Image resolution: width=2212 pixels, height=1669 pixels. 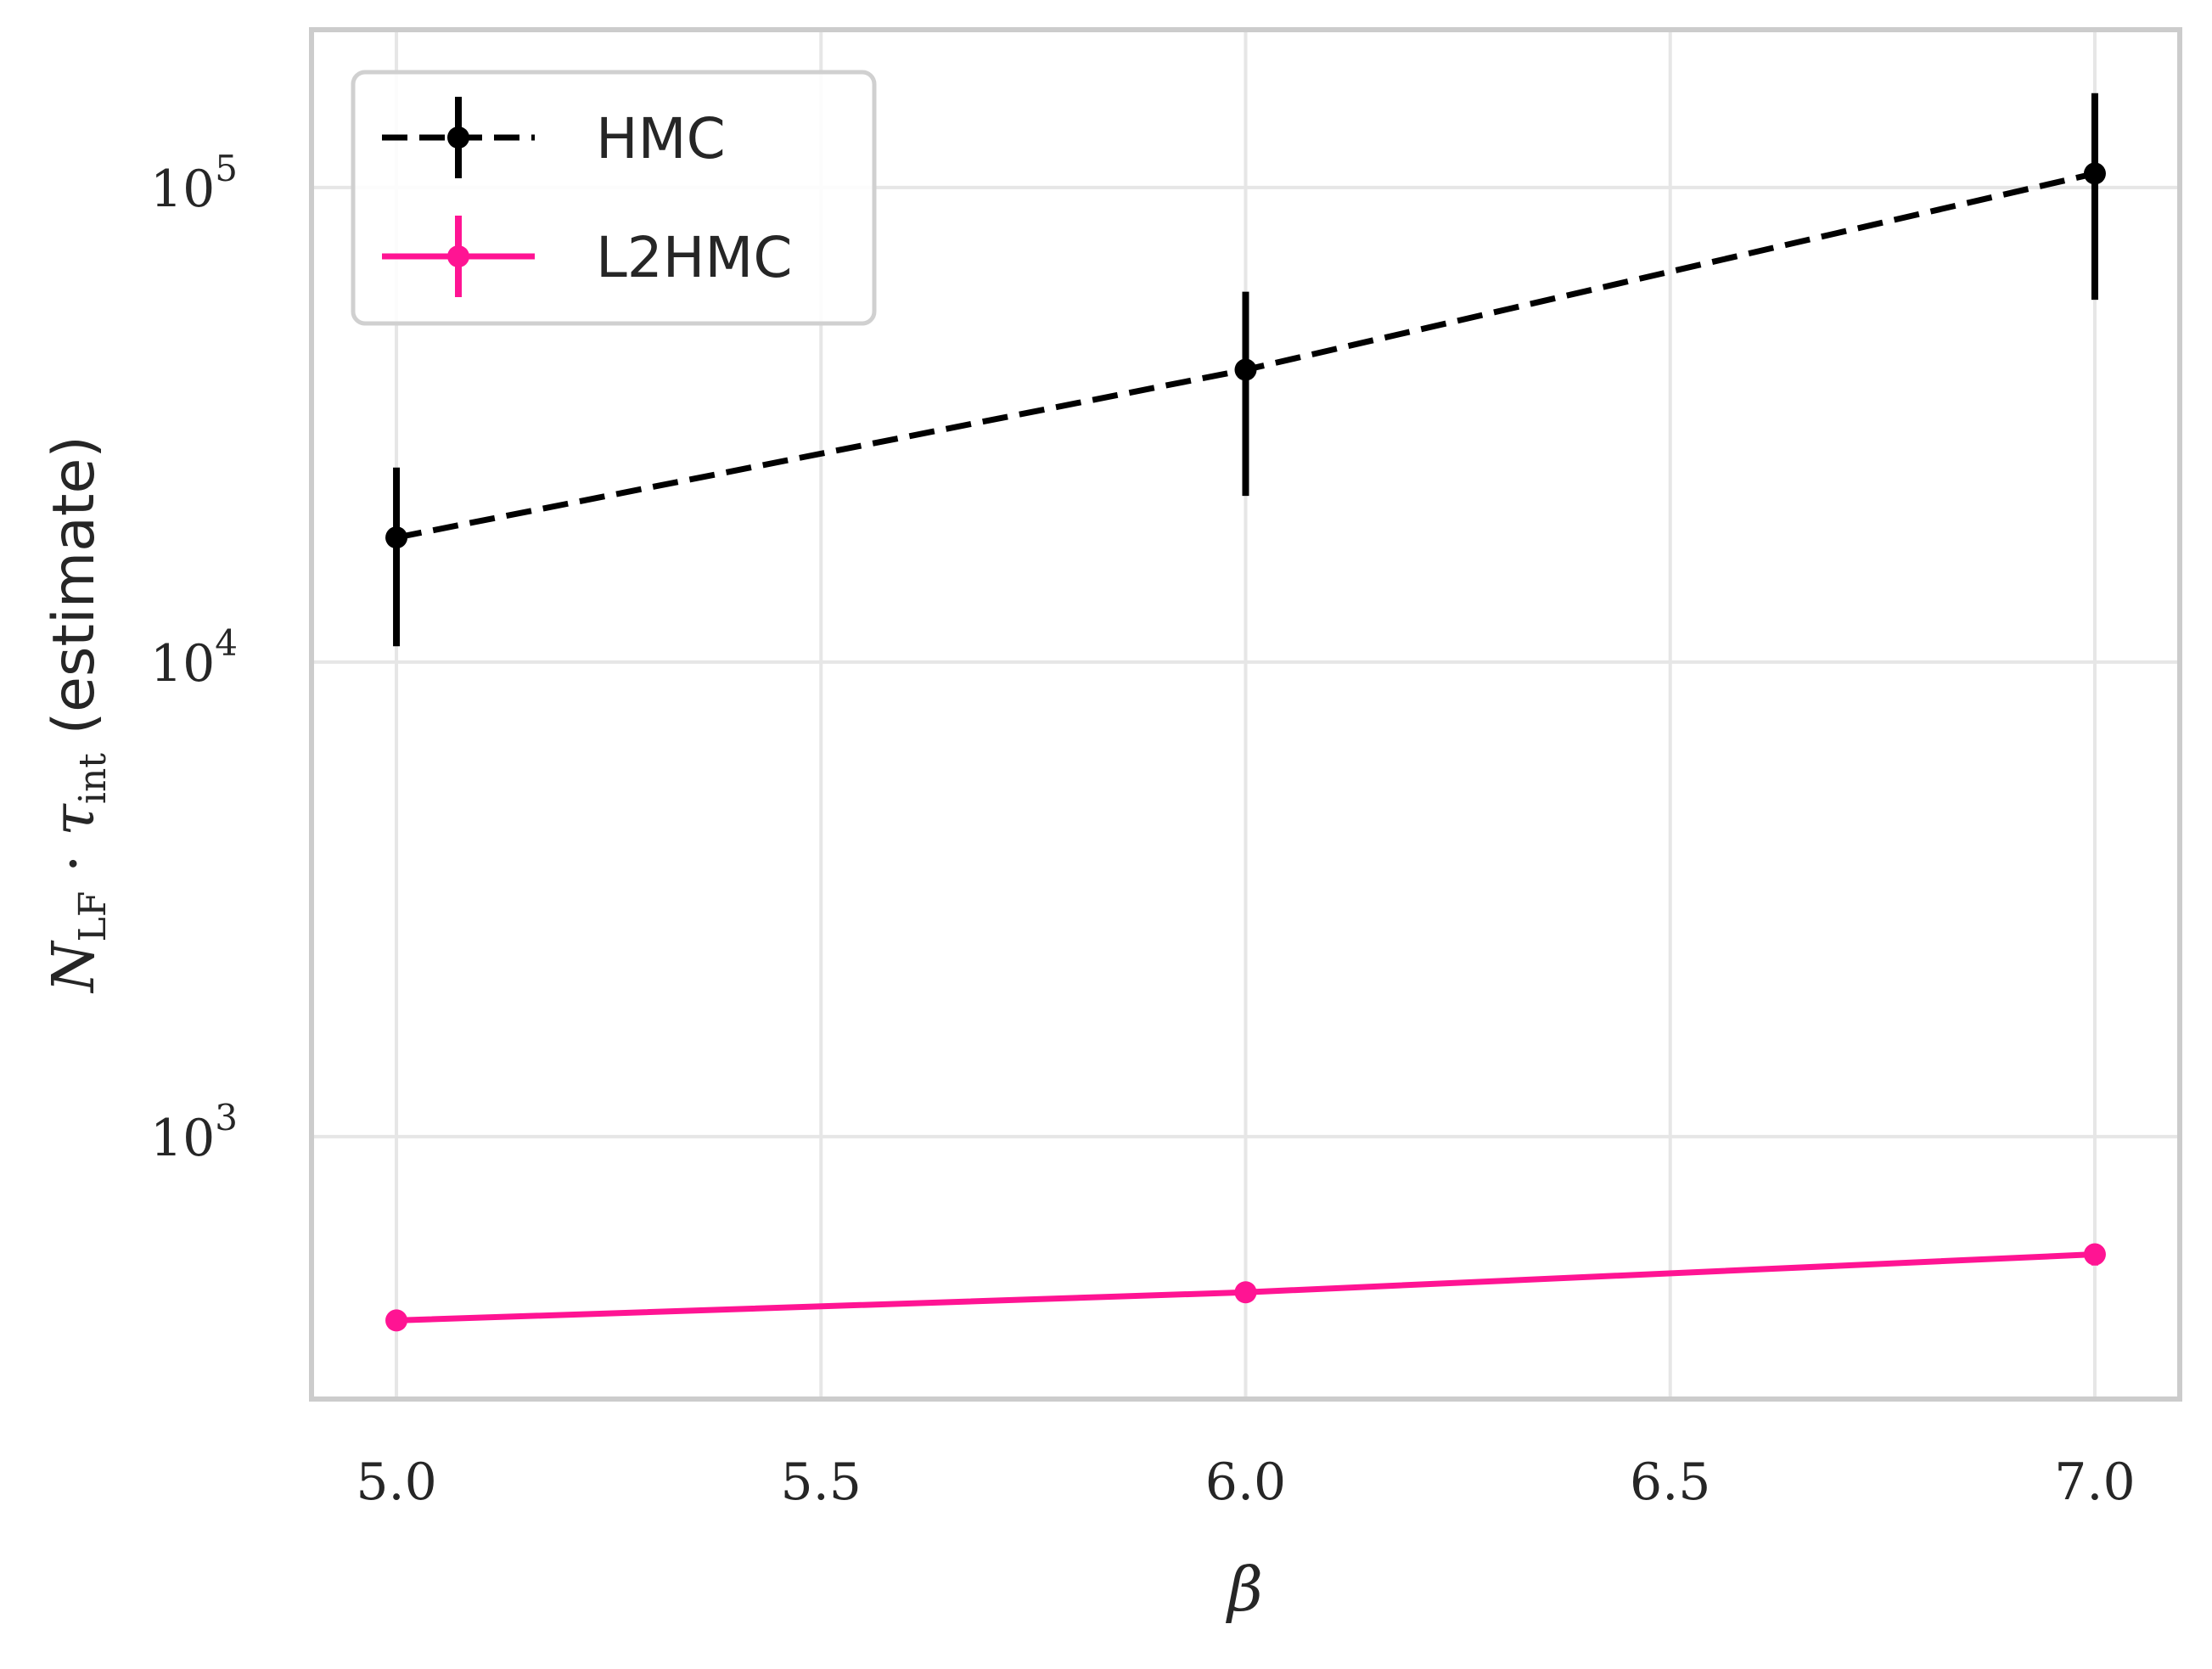 What do you see at coordinates (93, 778) in the screenshot?
I see `y-label-tau-sub: int` at bounding box center [93, 778].